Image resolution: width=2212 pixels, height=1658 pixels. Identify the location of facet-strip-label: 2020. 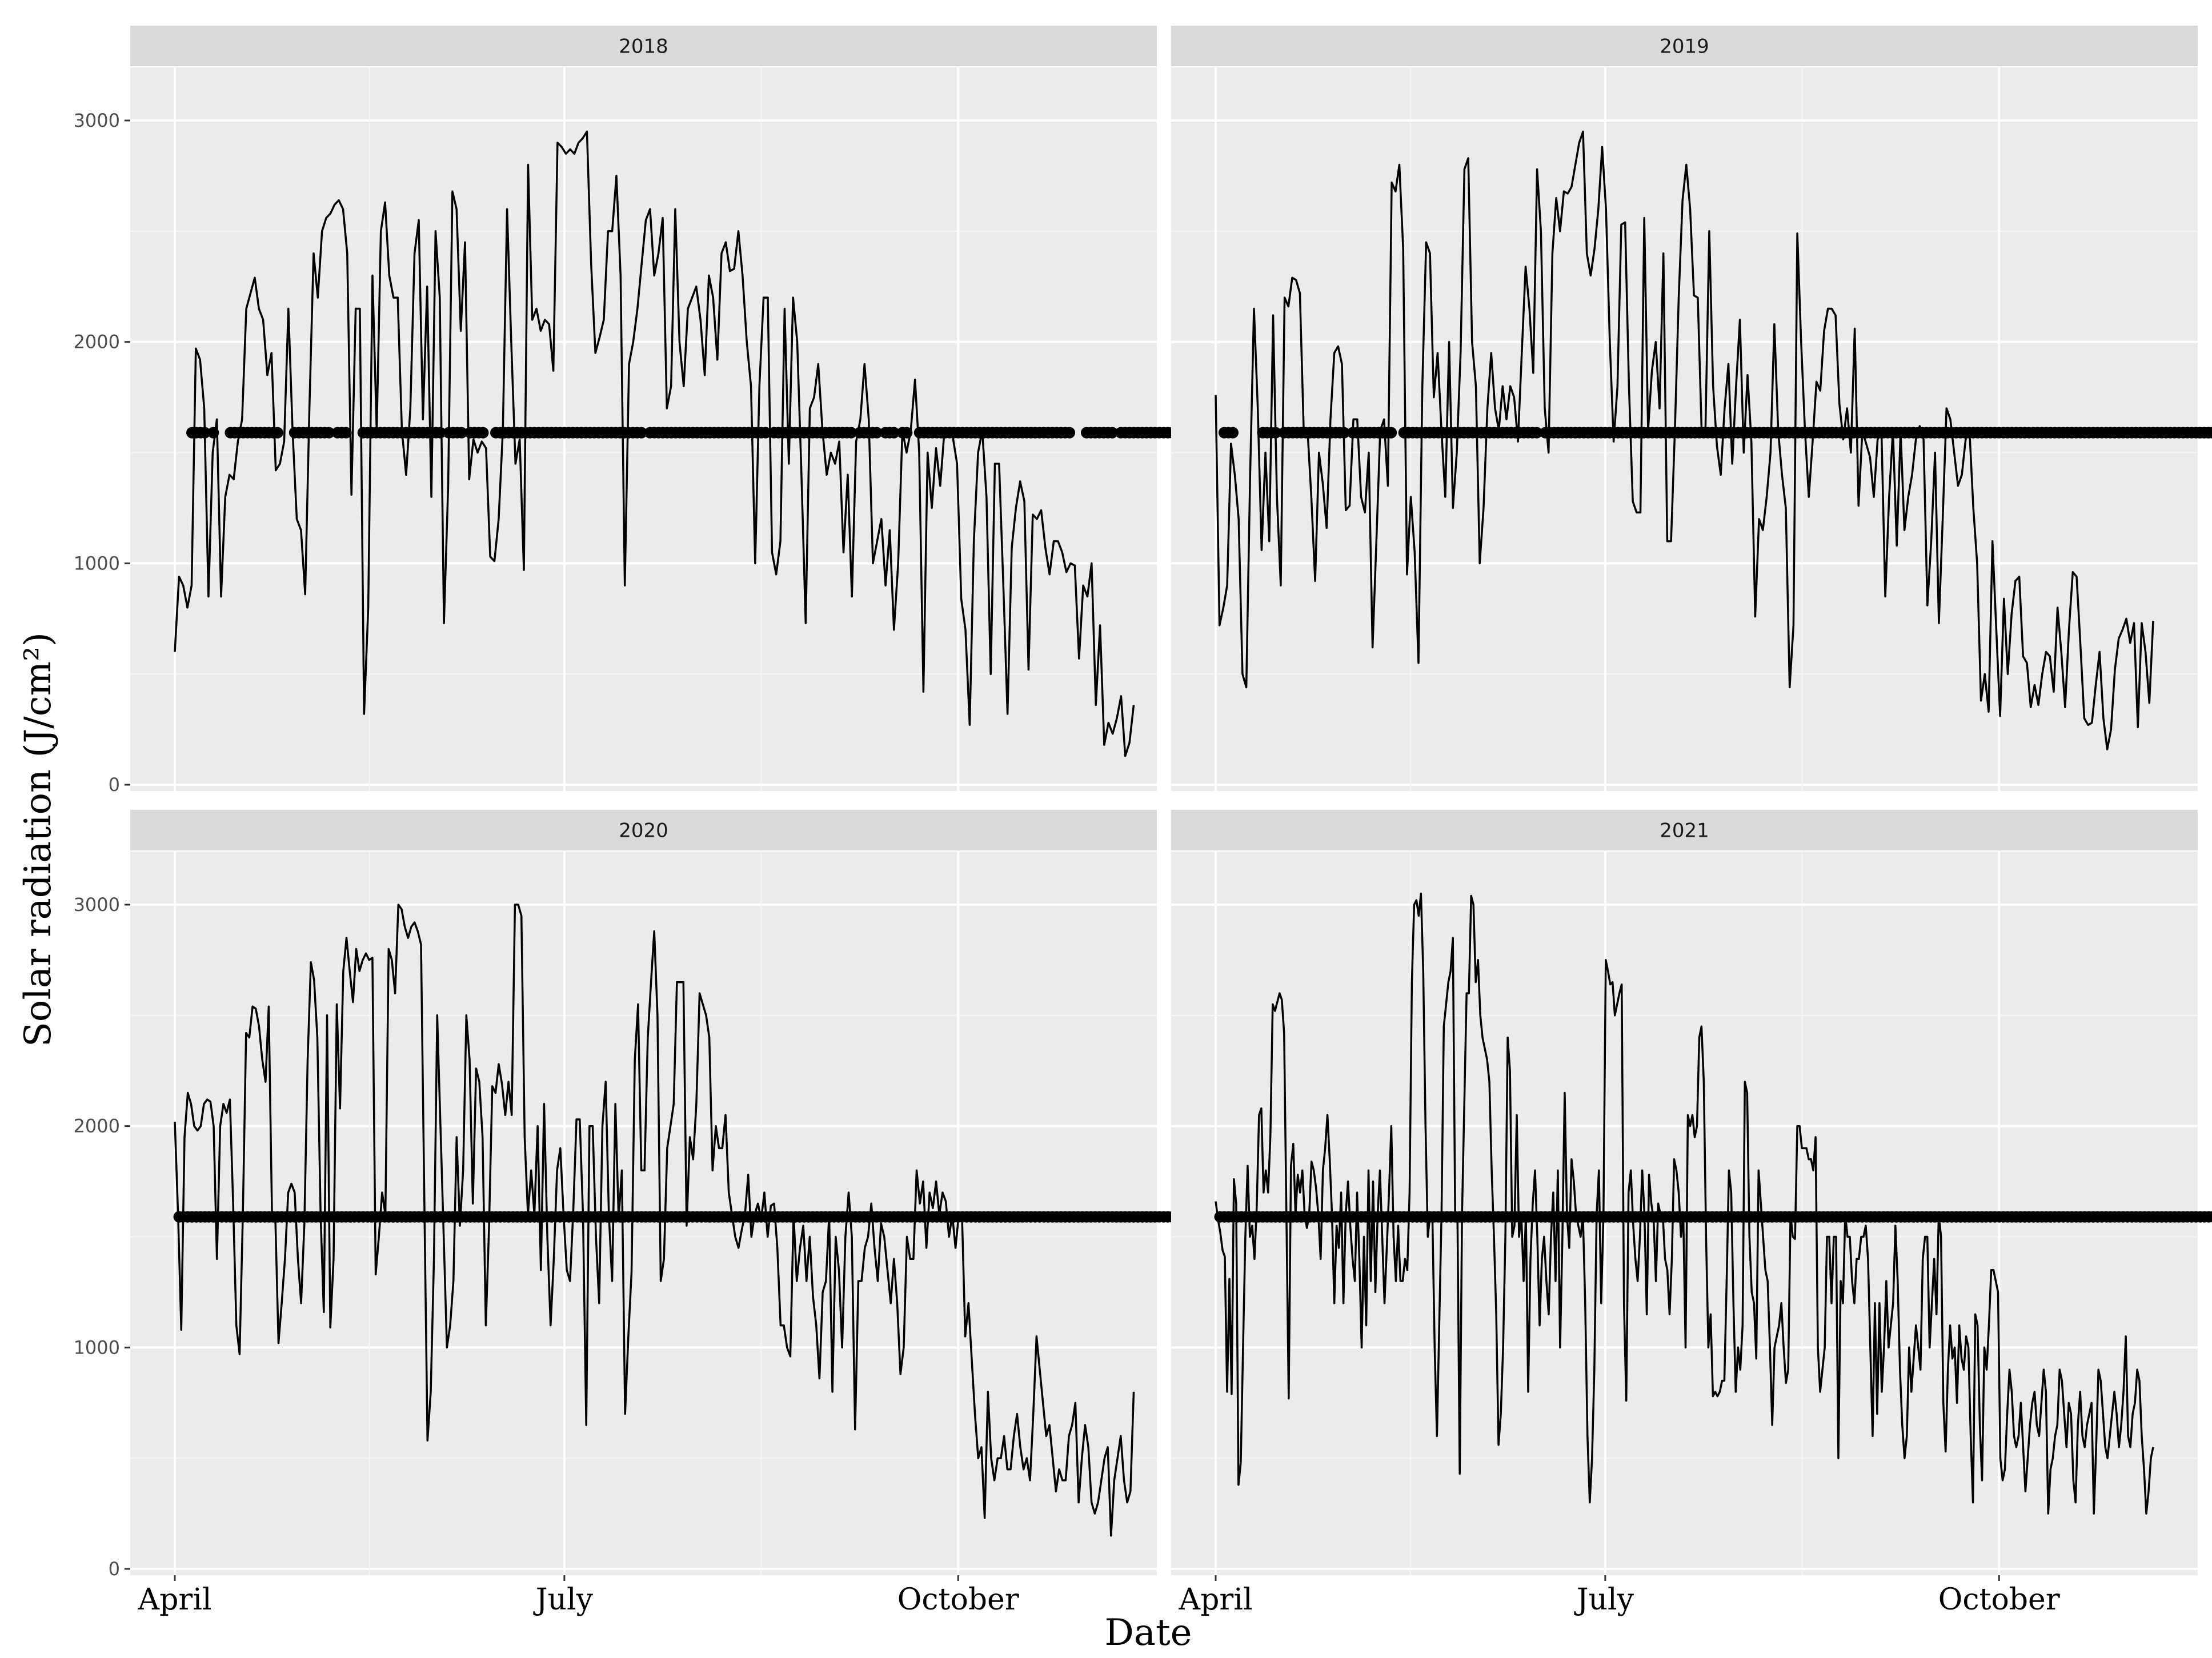
(643, 831).